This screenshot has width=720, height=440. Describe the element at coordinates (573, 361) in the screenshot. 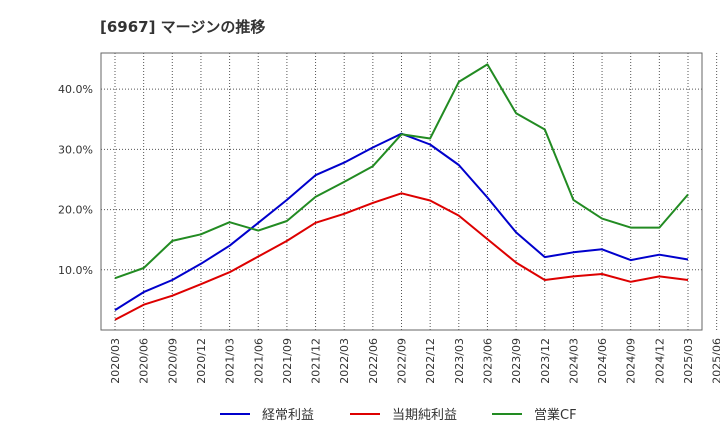

I see `x-tick-label: 2024/03` at that location.